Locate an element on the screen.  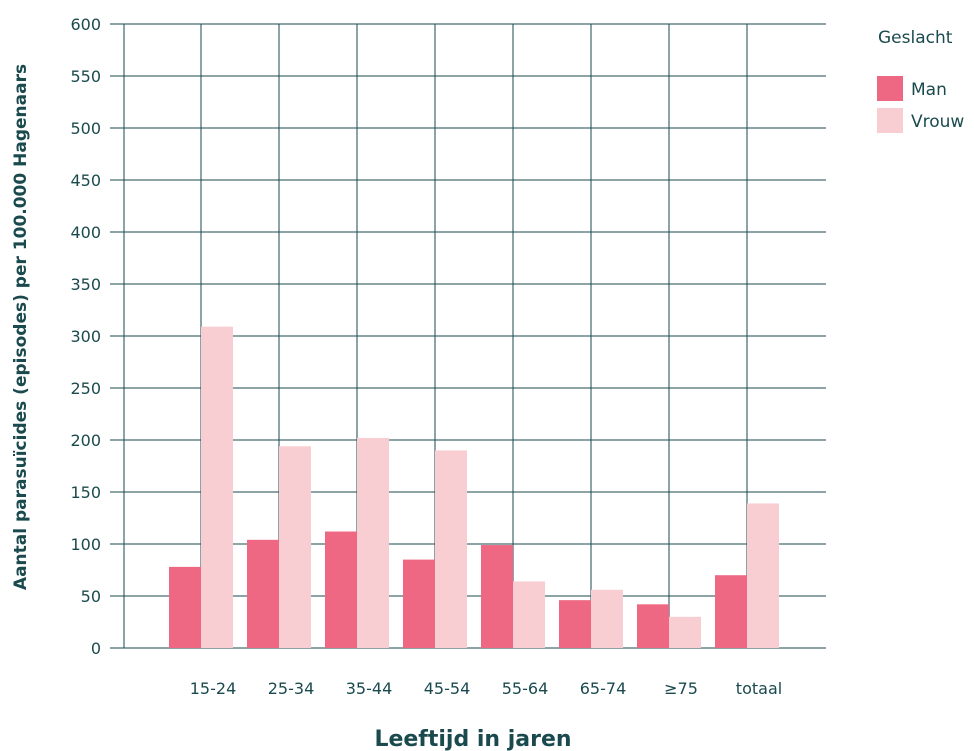
y-tick-label: 200 is located at coordinates (85, 440).